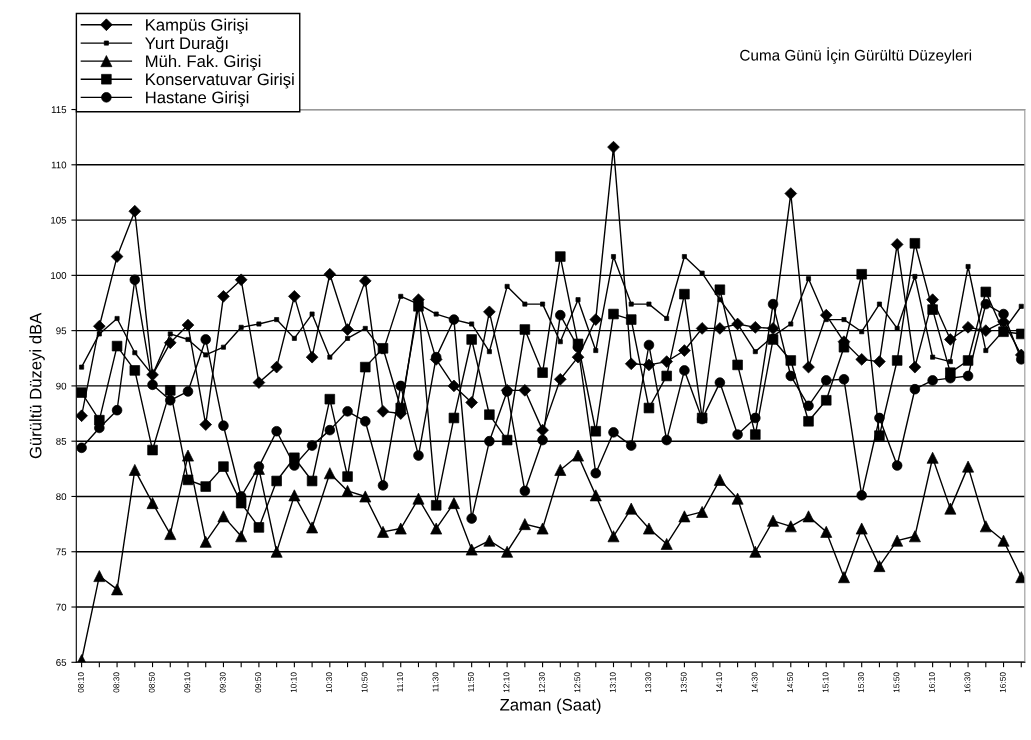 This screenshot has height=740, width=1031. What do you see at coordinates (541, 682) in the screenshot?
I see `x-tick-label: 12:30` at bounding box center [541, 682].